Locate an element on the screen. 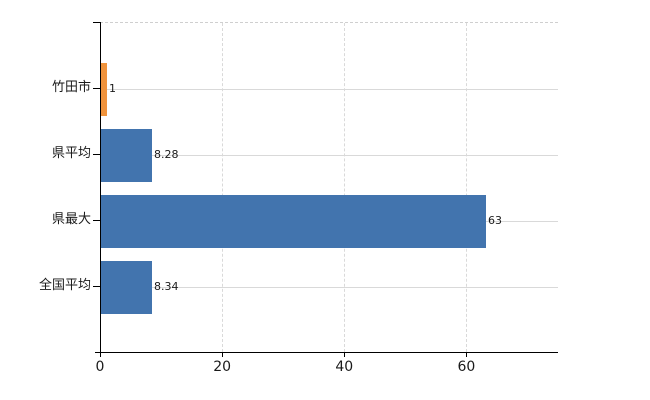  y-axis-top-tick is located at coordinates (96, 22).